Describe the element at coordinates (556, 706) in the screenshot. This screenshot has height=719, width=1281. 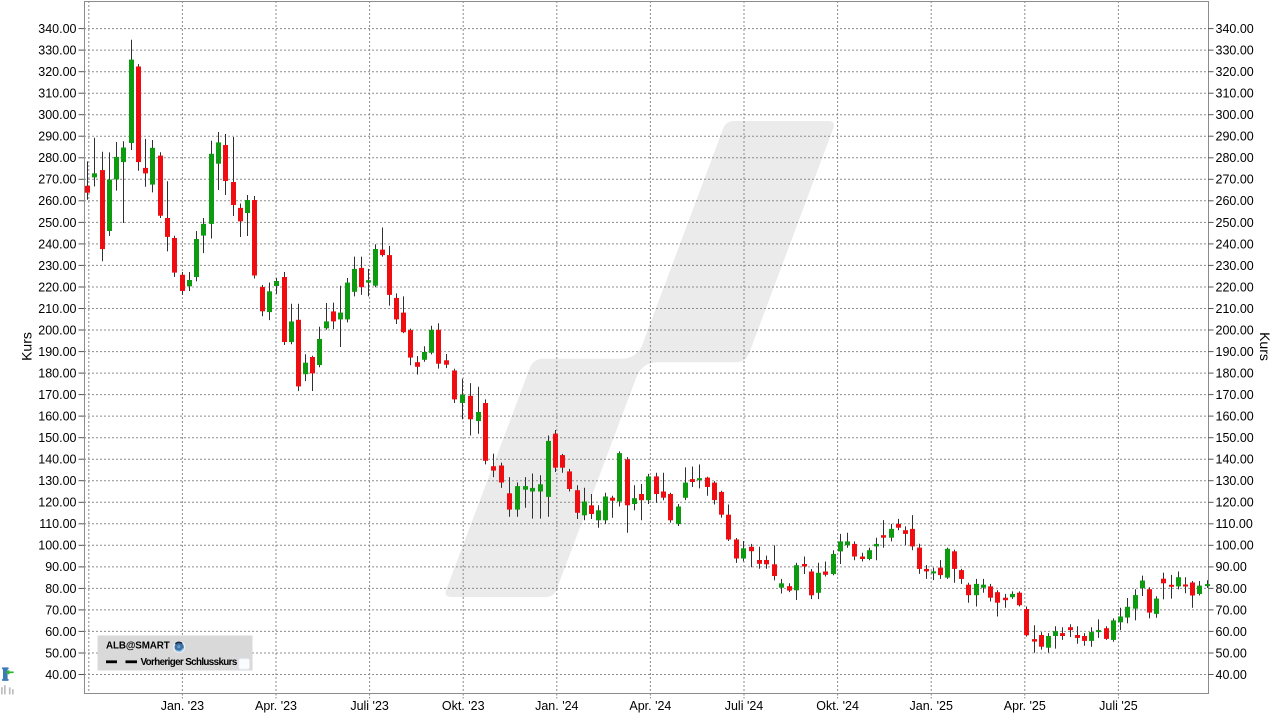
I see `svg-text: Jan. '24` at that location.